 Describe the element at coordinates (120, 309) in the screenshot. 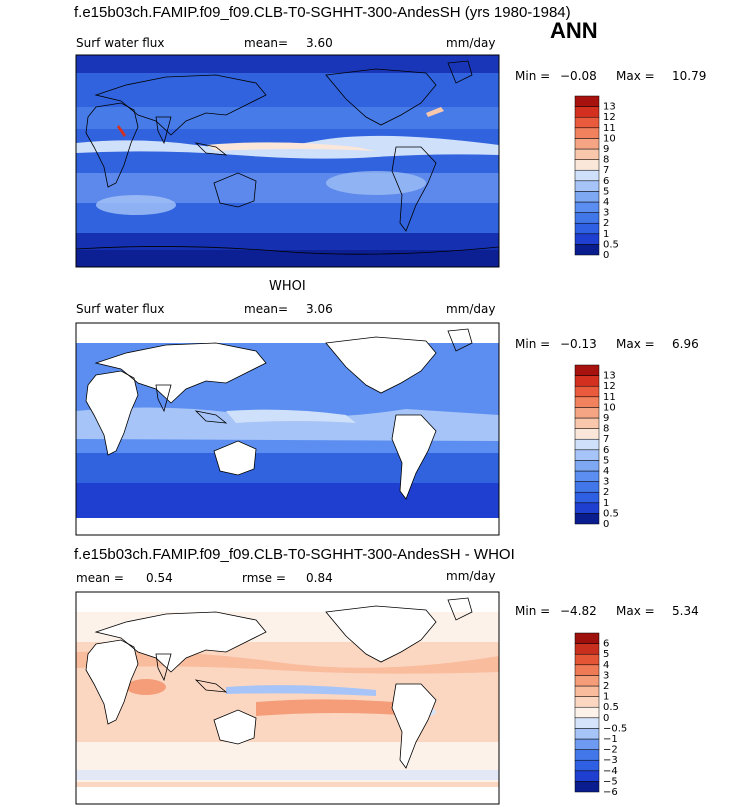

I see `panel2-variable: Surf water flux` at that location.